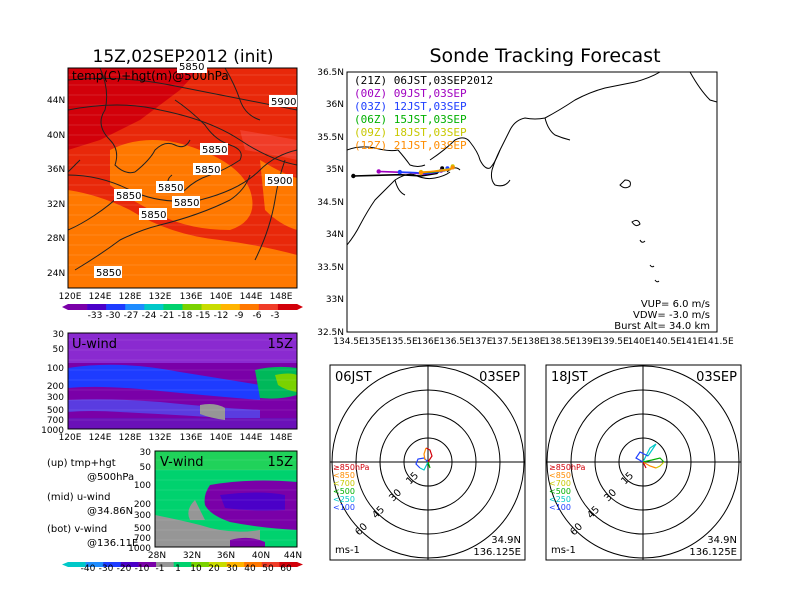 The image size is (792, 612). I want to click on u-wind-y-tick: 200, so click(55, 387).